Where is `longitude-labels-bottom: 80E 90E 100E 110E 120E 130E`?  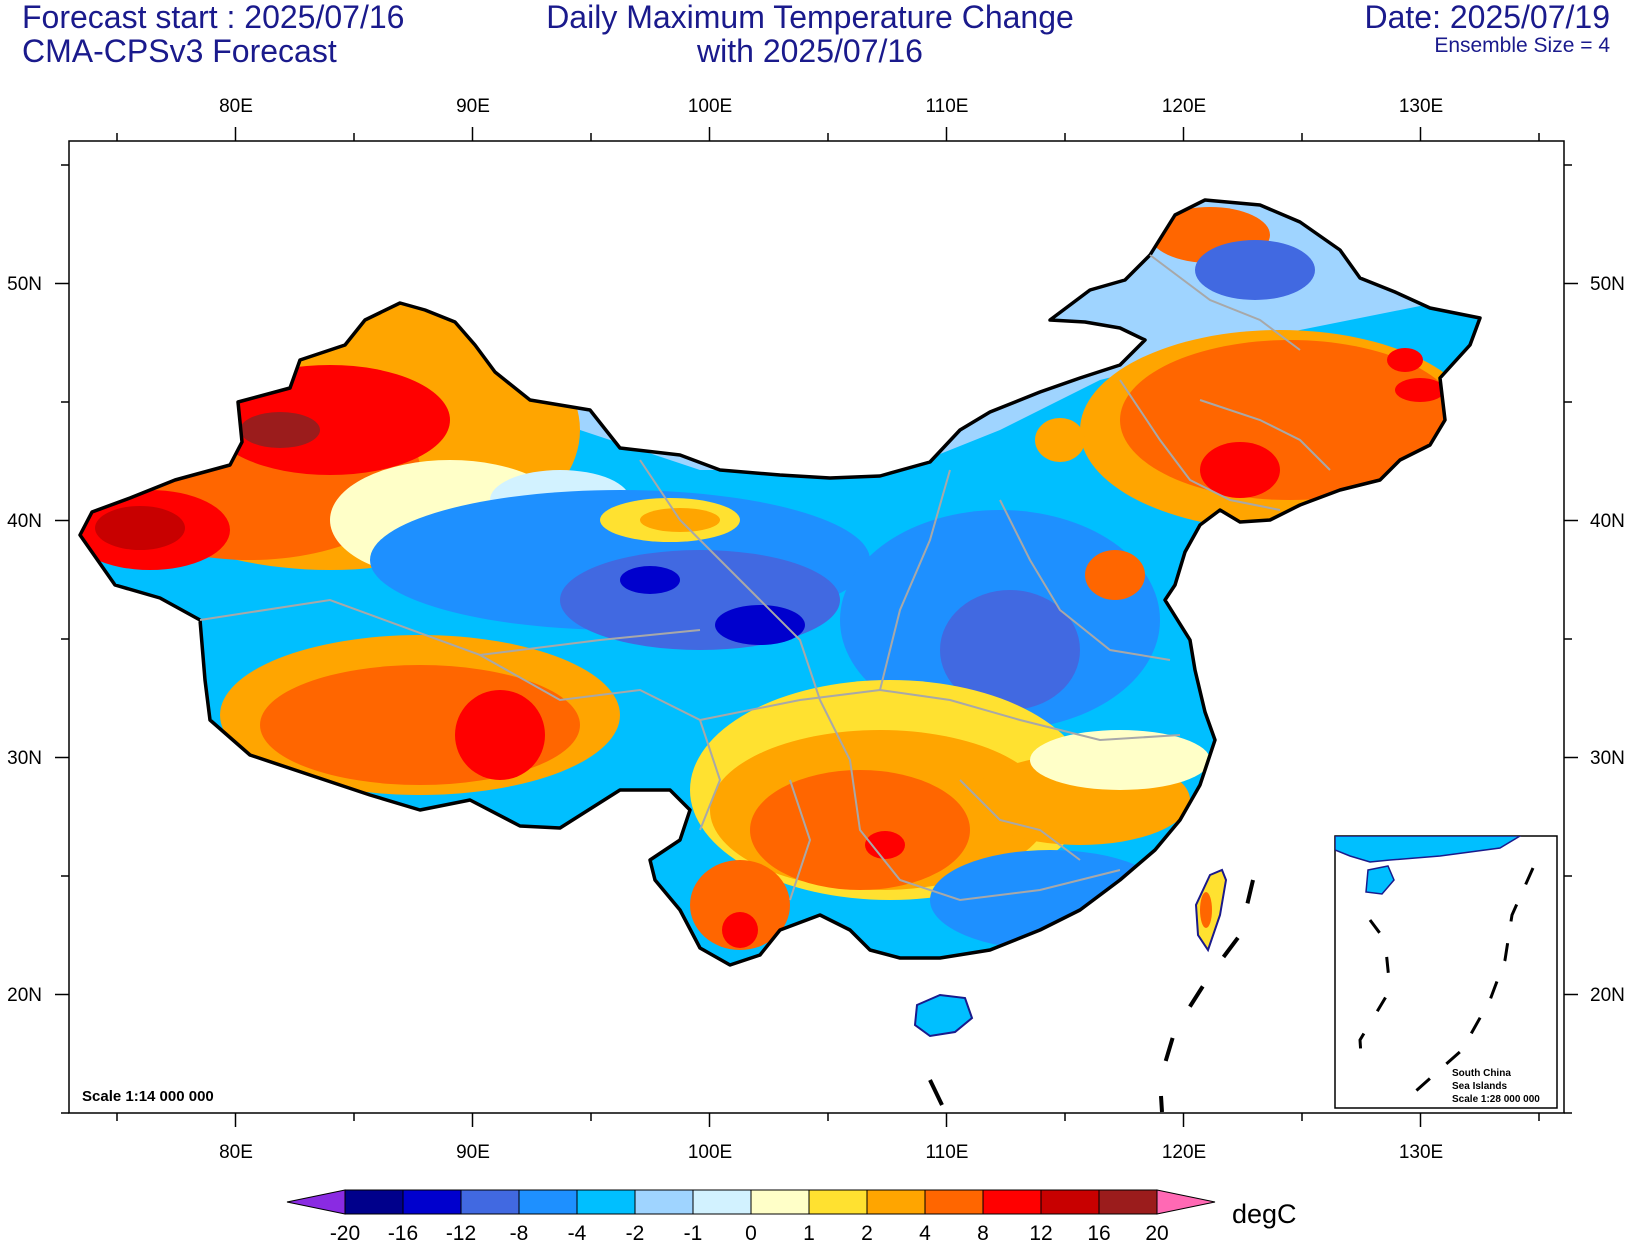 longitude-labels-bottom: 80E 90E 100E 110E 120E 130E is located at coordinates (831, 1152).